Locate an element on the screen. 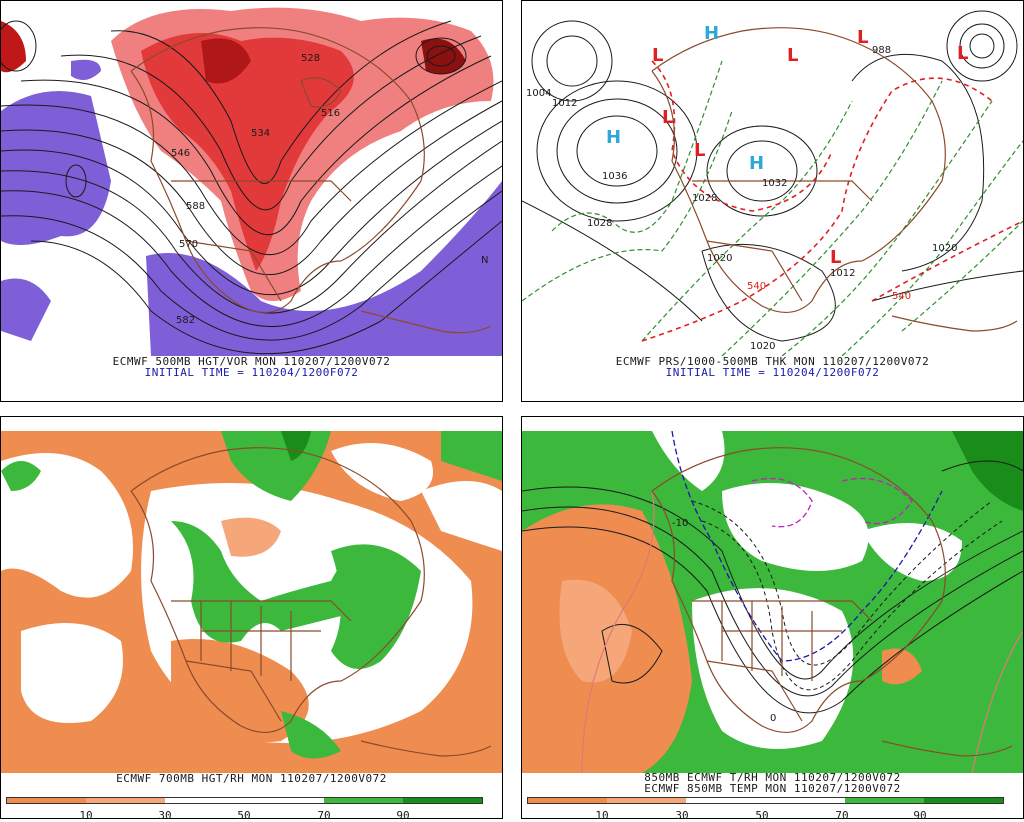  temperature-label: -10 is located at coordinates (680, 523).